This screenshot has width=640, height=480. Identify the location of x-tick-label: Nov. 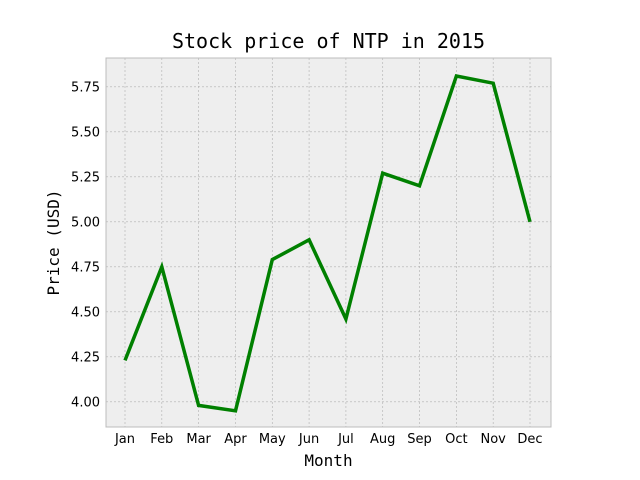
(493, 439).